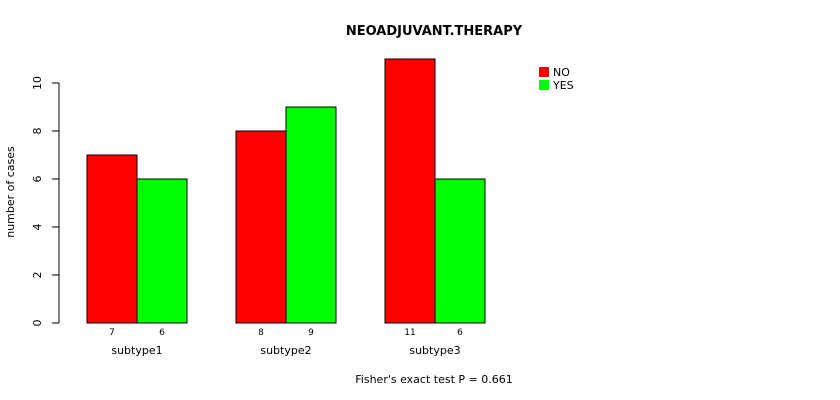 This screenshot has width=840, height=400. What do you see at coordinates (37, 323) in the screenshot?
I see `y-tick-label: 0` at bounding box center [37, 323].